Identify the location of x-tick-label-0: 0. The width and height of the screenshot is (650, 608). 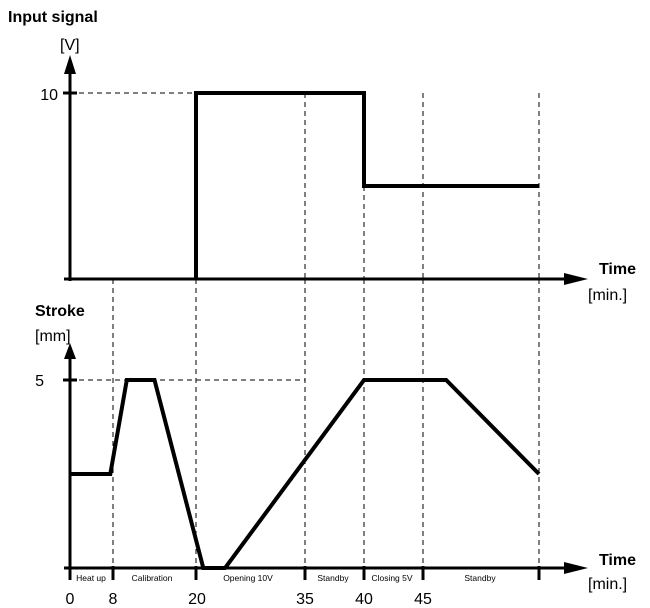
(70, 599).